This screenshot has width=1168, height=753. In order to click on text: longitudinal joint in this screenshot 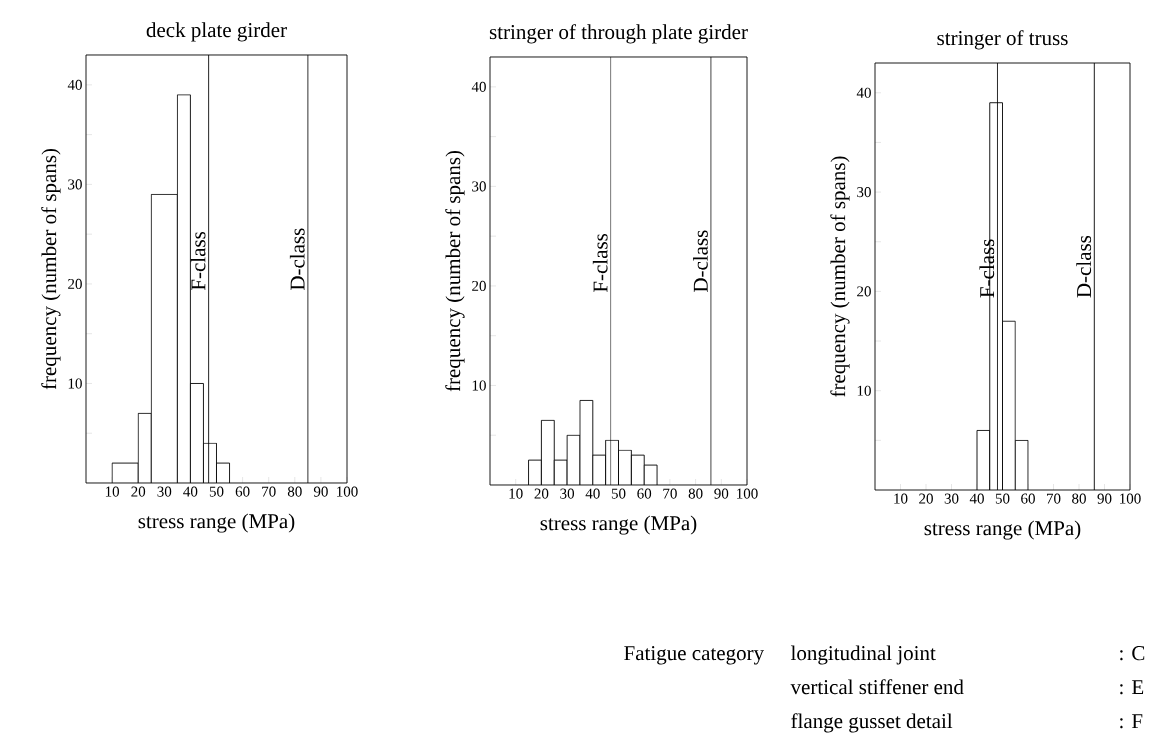, I will do `click(863, 655)`.